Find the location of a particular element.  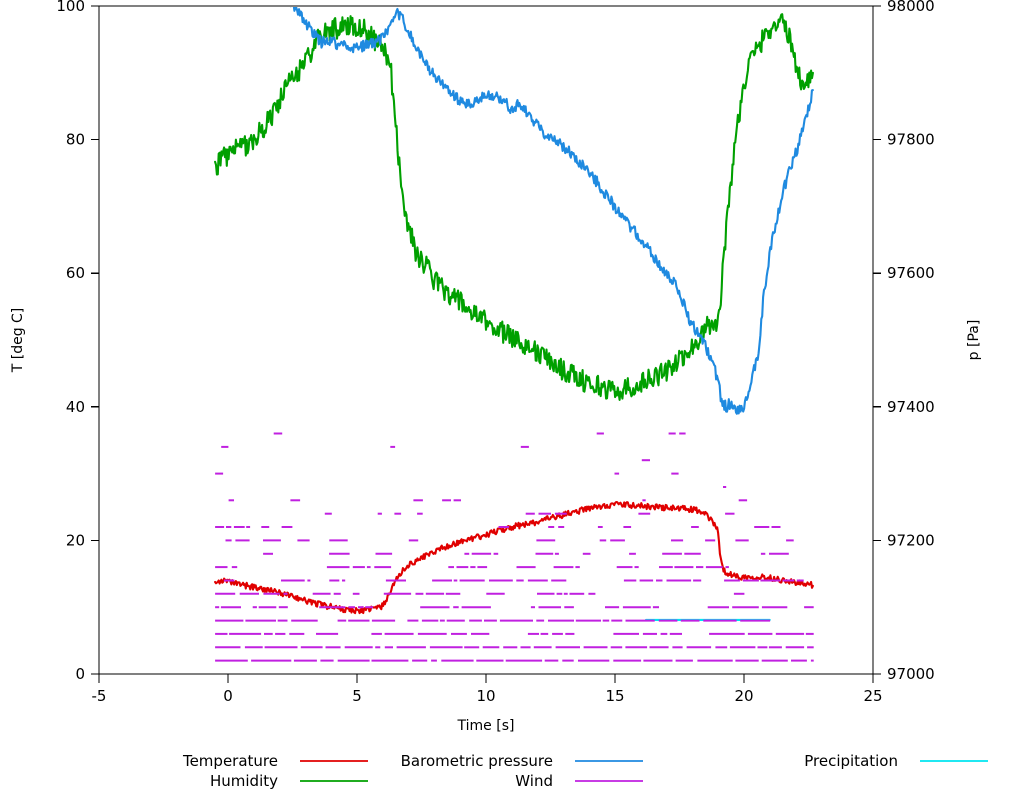

y2-tick-label: 98000 is located at coordinates (911, 7).